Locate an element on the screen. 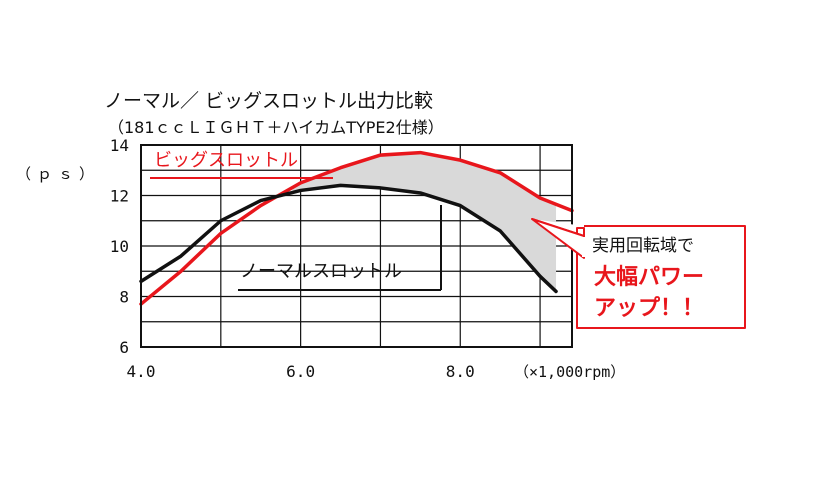 This screenshot has width=827, height=484. y-tick-label: 8 is located at coordinates (124, 297).